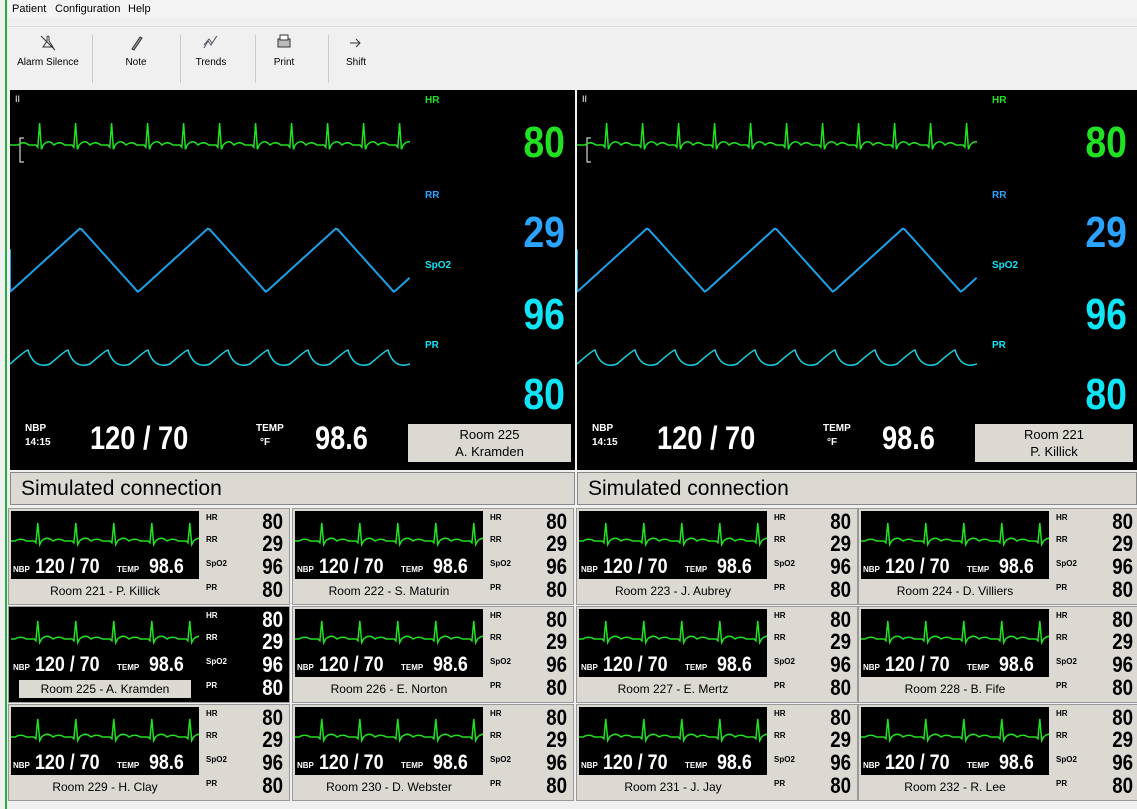 The image size is (1137, 809). I want to click on toolbar-button: Print, so click(284, 59).